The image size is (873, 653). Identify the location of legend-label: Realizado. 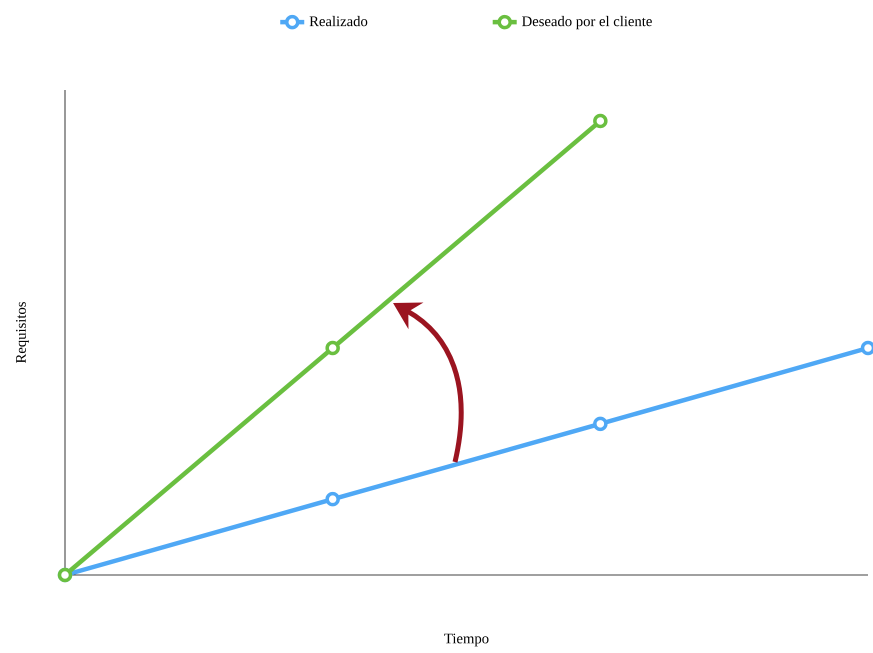
(339, 21).